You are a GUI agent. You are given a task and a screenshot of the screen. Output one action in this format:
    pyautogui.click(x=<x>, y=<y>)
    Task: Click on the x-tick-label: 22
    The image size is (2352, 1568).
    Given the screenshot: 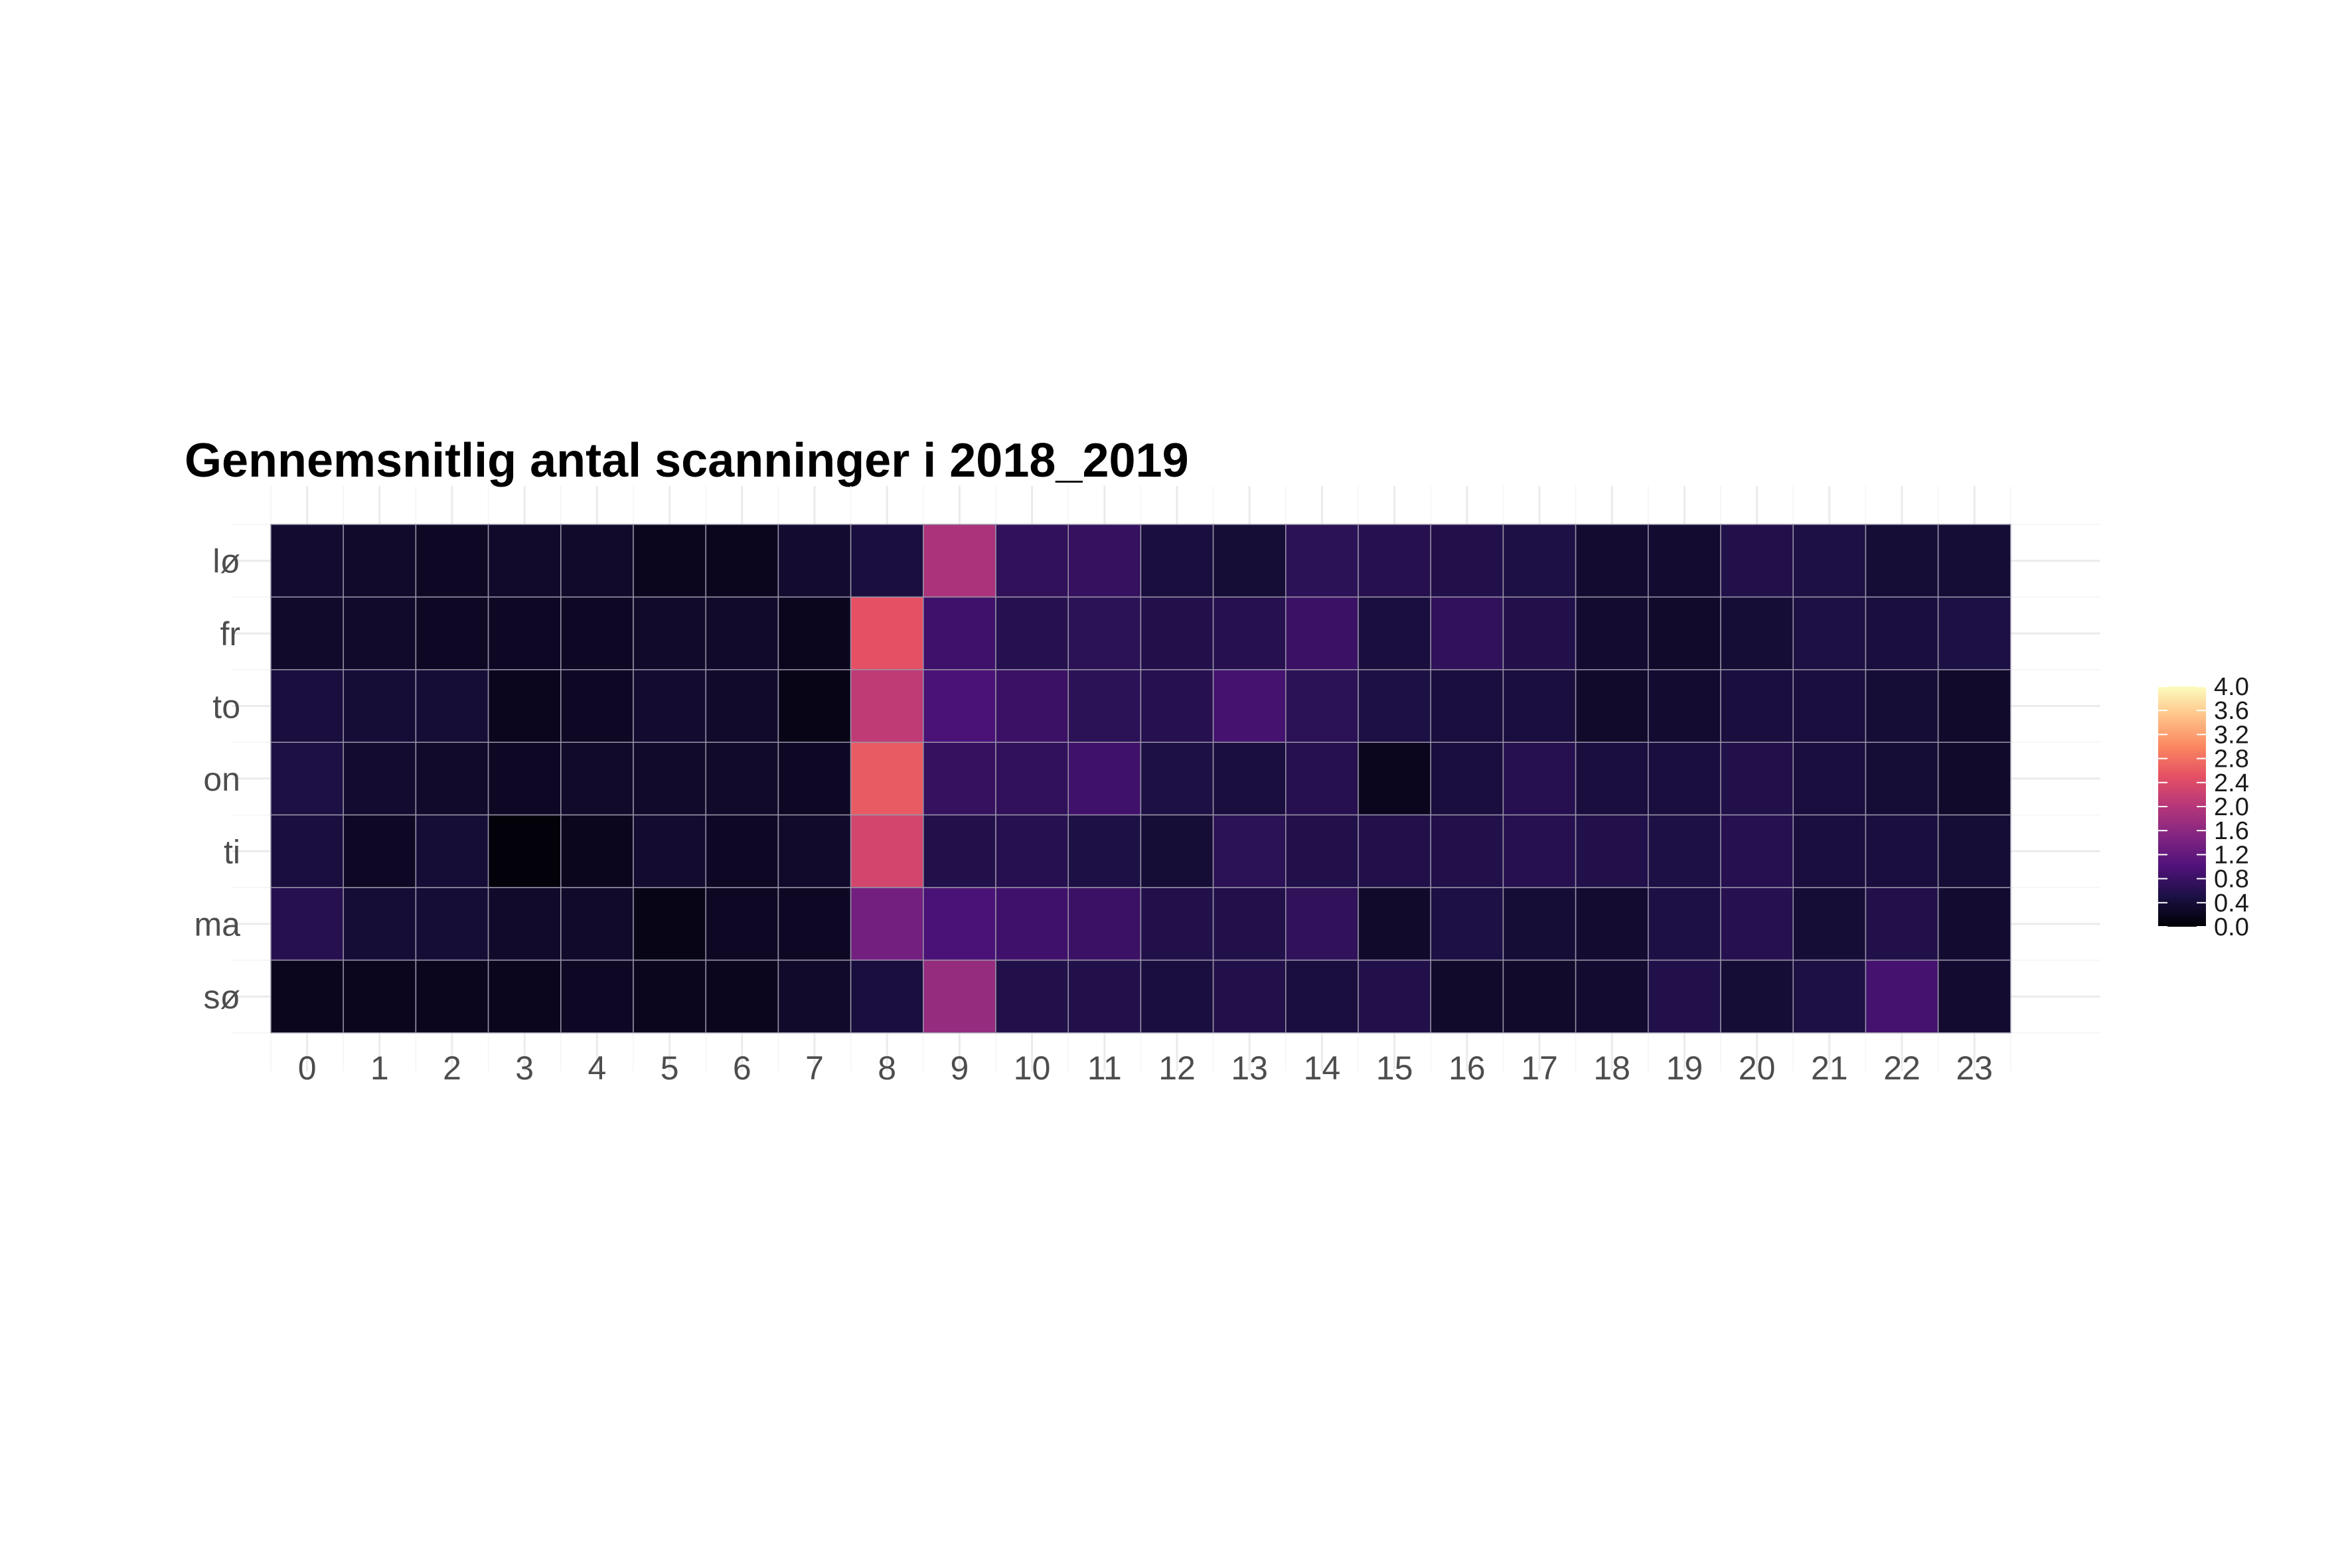 What is the action you would take?
    pyautogui.click(x=1902, y=1069)
    